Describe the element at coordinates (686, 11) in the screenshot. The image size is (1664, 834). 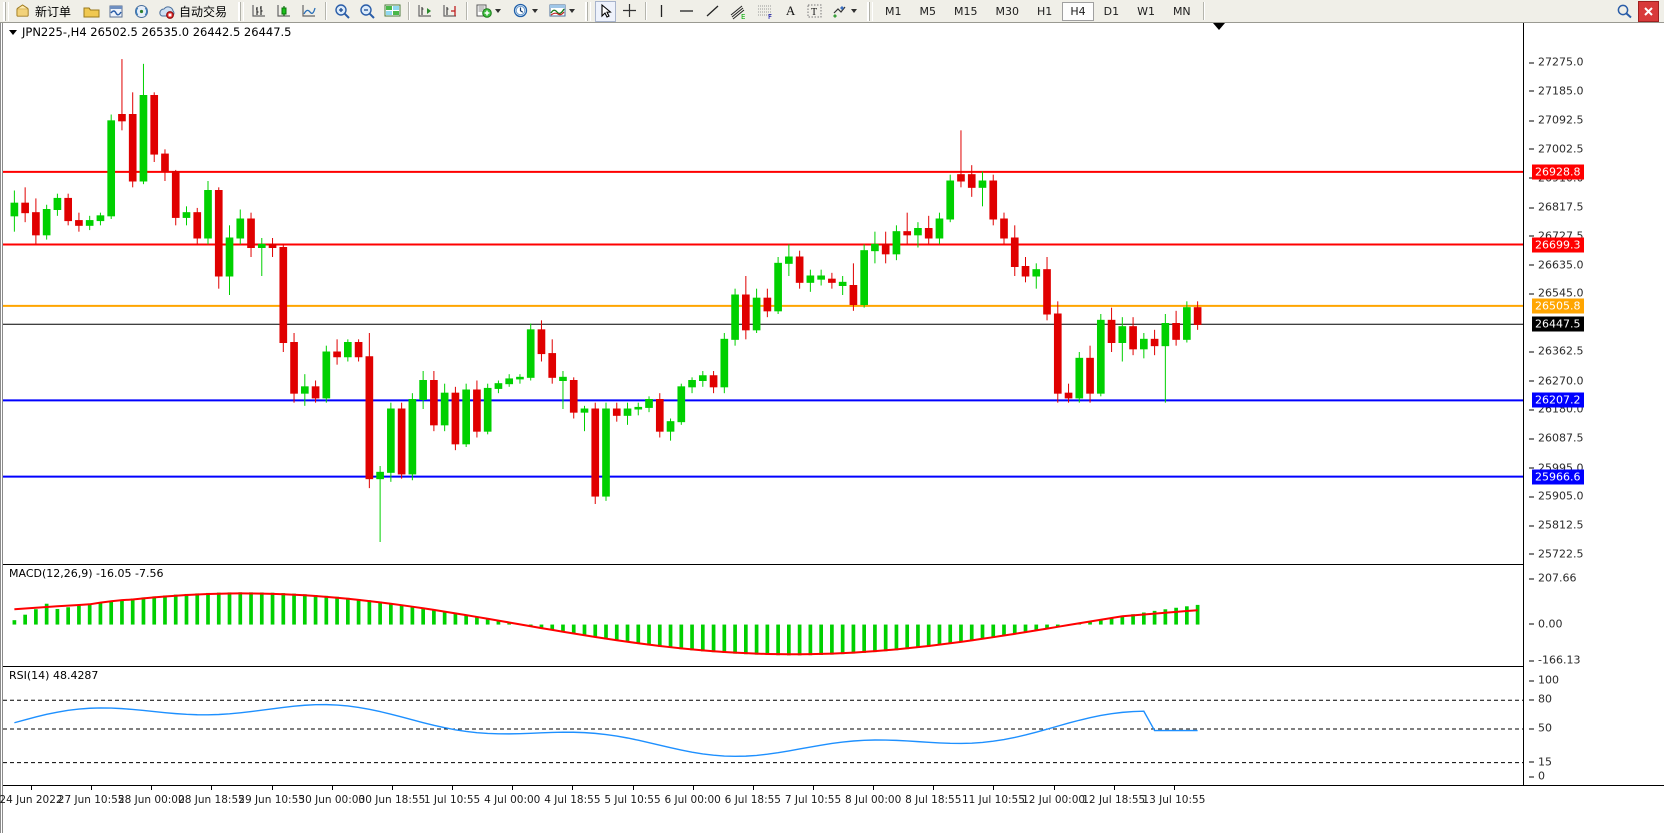
I see `horizontal-line-icon` at that location.